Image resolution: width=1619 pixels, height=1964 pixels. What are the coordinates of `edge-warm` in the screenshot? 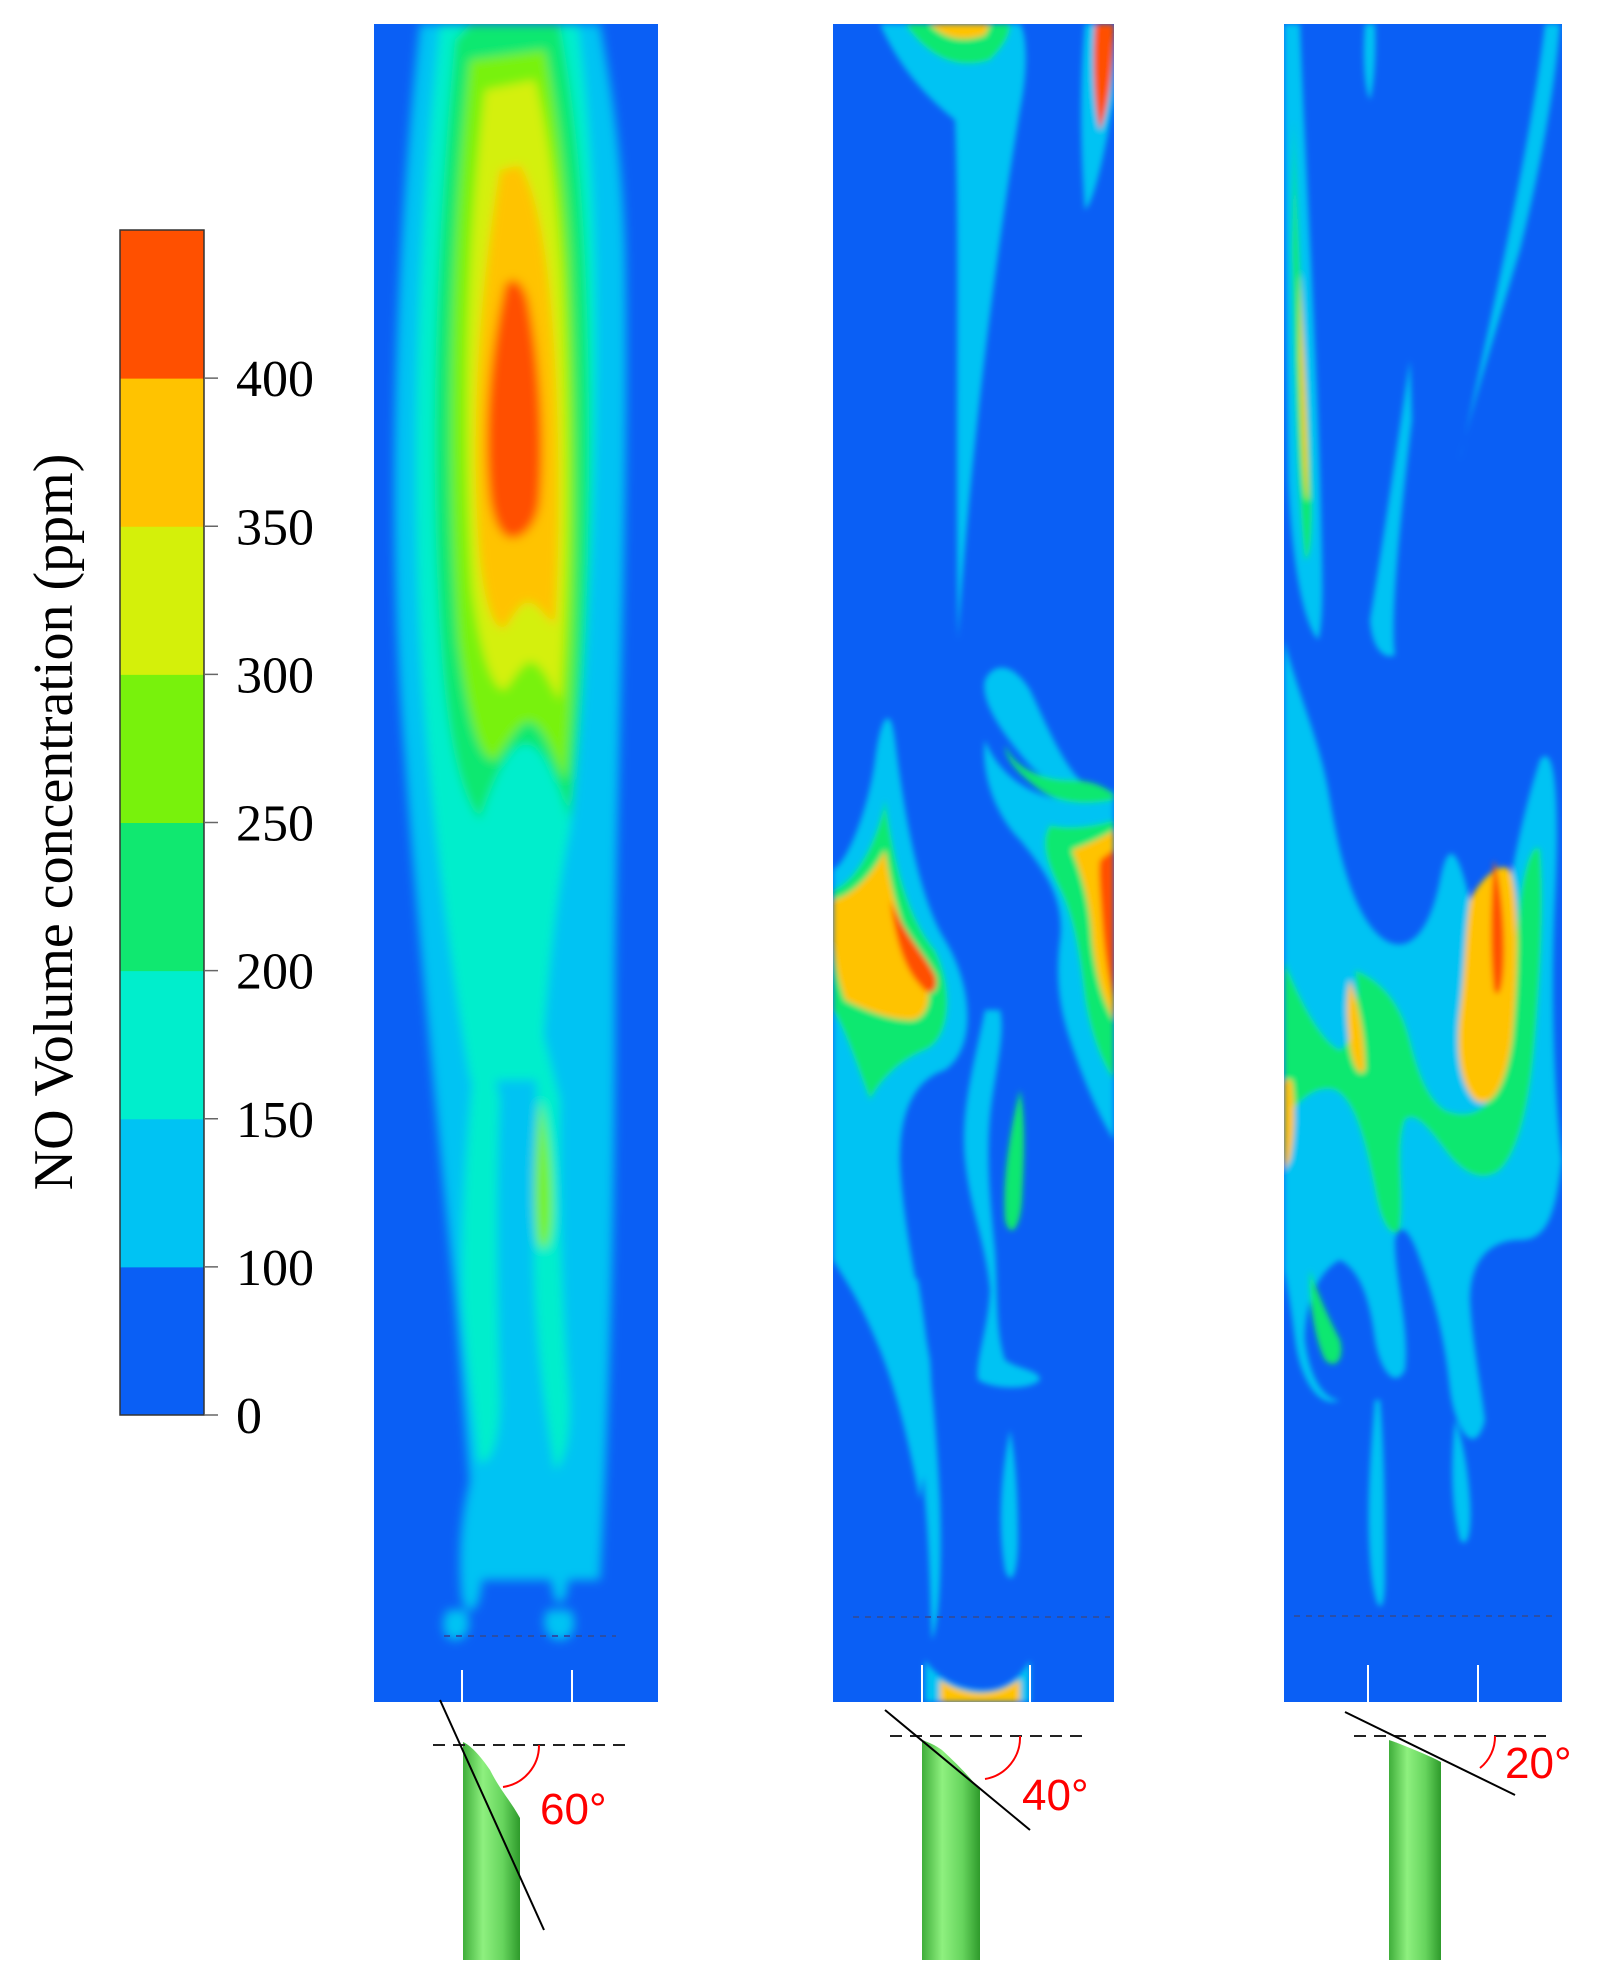 It's located at (1289, 1125).